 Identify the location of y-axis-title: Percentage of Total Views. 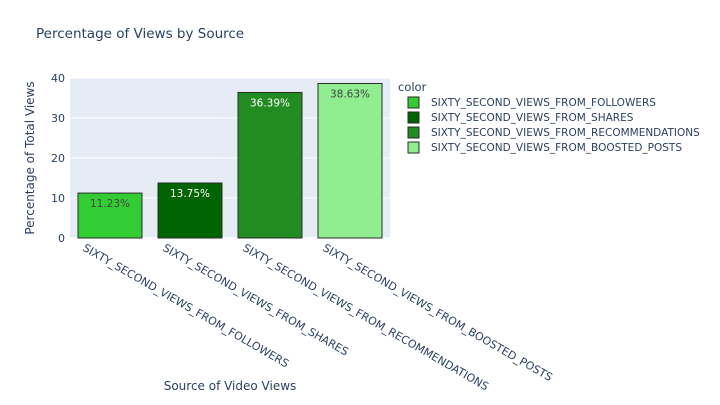
(30, 157).